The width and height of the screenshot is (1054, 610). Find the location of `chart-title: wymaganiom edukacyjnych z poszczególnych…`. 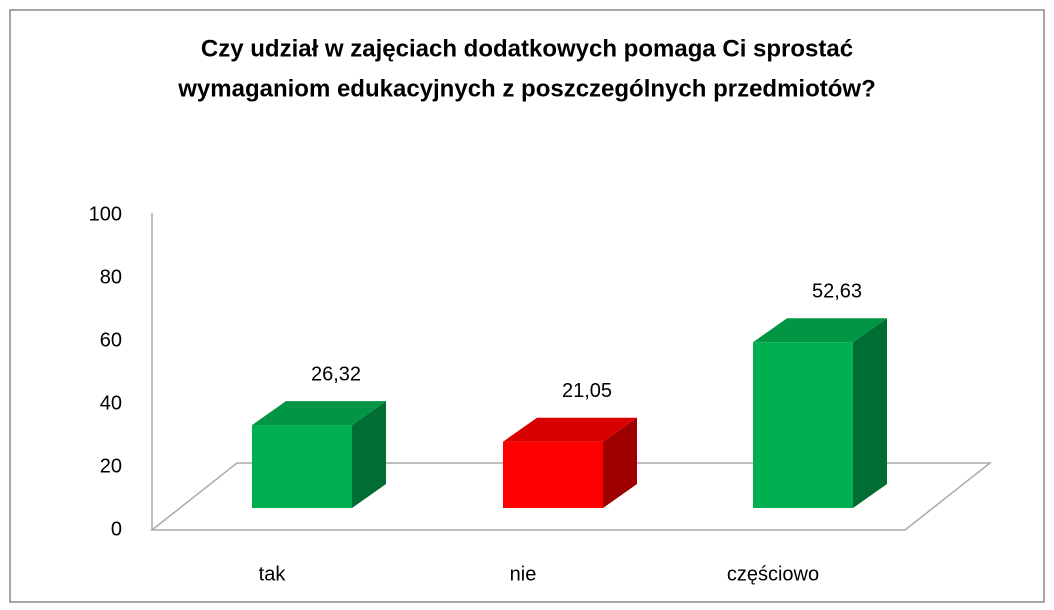

chart-title: wymaganiom edukacyjnych z poszczególnych… is located at coordinates (526, 88).